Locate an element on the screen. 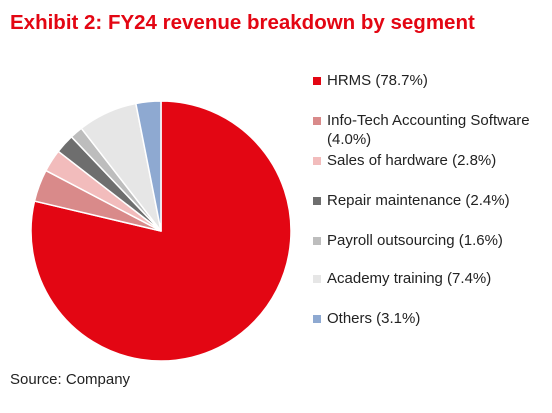  legend-item: Payroll outsourcing (1.6%) is located at coordinates (432, 240).